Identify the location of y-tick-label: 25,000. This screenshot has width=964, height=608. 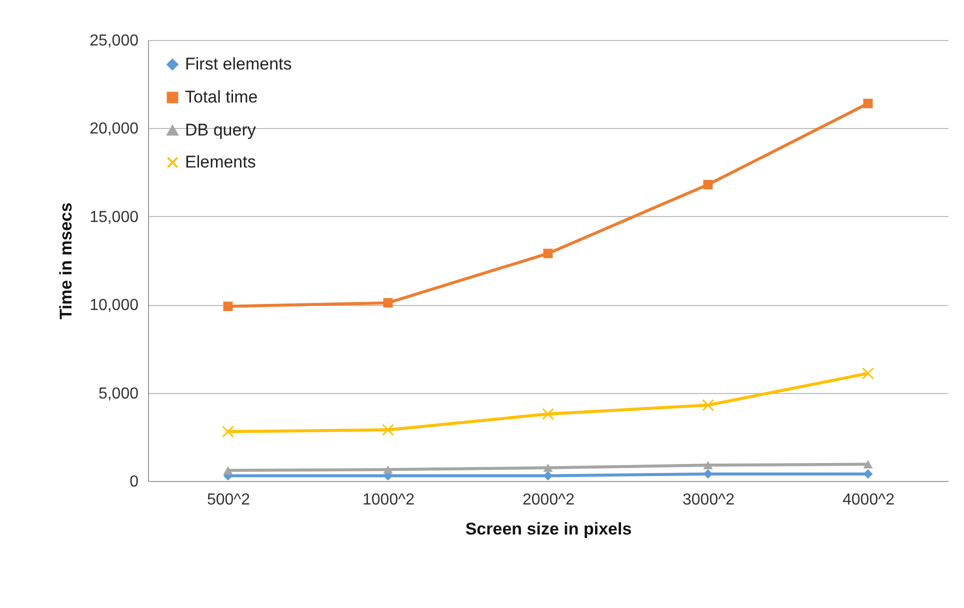
(114, 41).